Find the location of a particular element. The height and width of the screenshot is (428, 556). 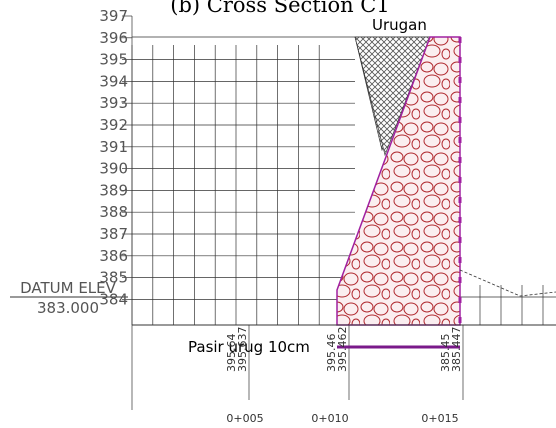

elevation-label: 394 is located at coordinates (113, 81).